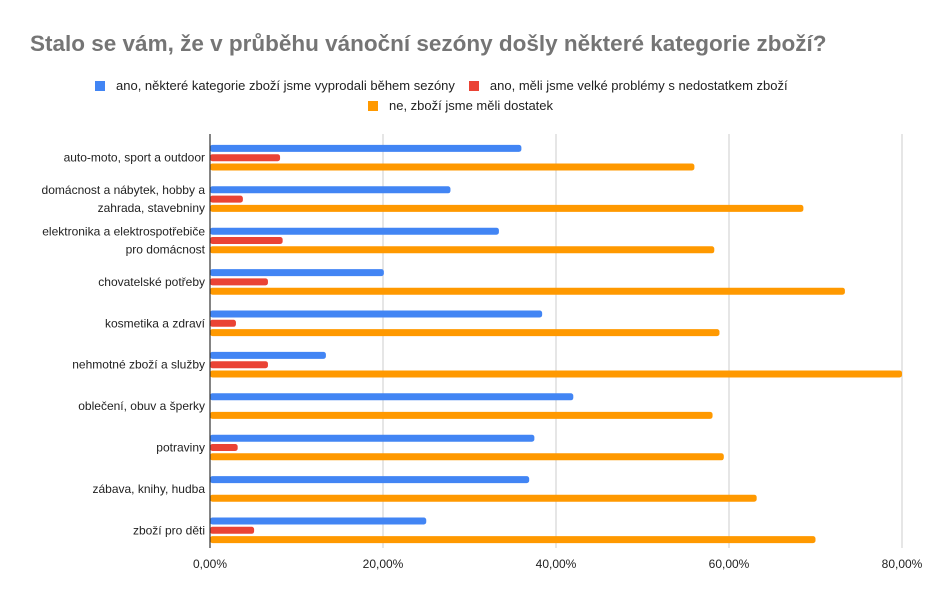  I want to click on x-tick-label: 80,00%, so click(902, 564).